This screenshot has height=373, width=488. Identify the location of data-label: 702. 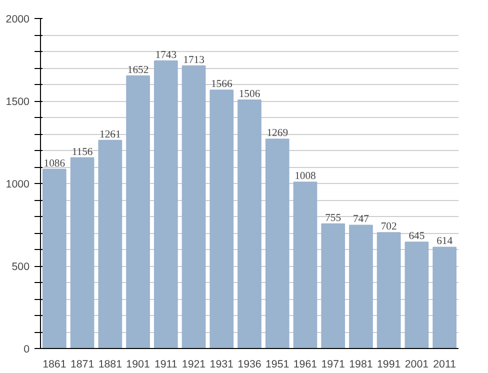
(388, 227).